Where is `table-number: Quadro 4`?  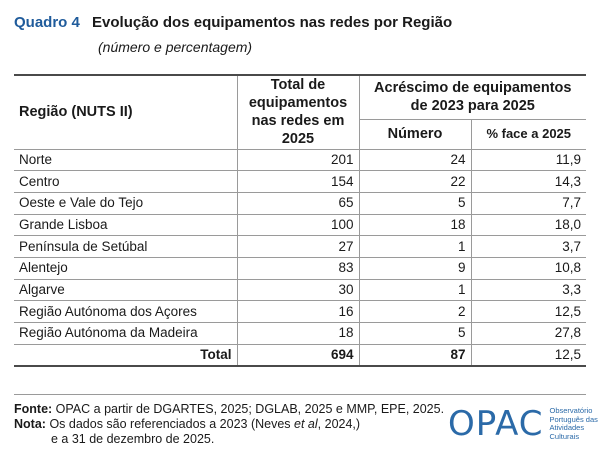 table-number: Quadro 4 is located at coordinates (47, 22).